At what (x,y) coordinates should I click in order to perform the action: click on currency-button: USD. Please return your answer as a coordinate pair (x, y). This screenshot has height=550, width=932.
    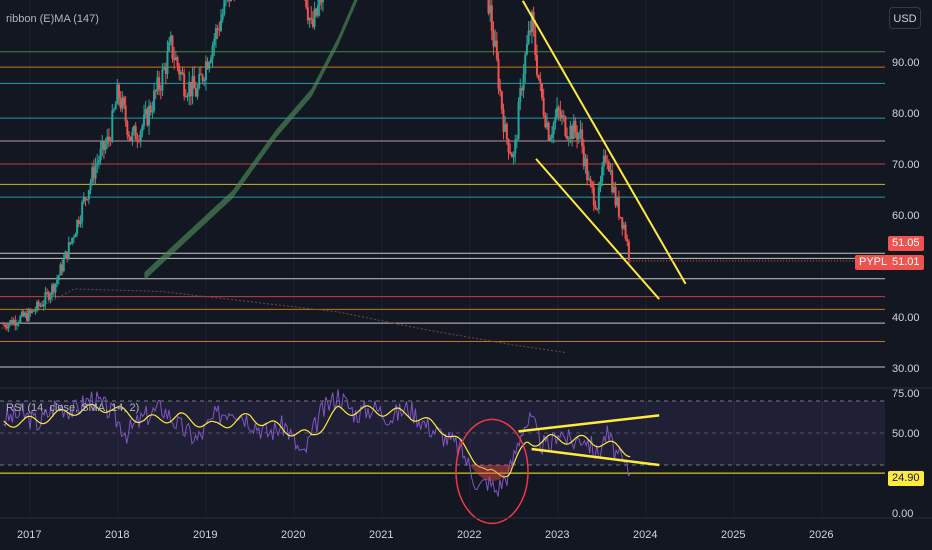
    Looking at the image, I should click on (905, 18).